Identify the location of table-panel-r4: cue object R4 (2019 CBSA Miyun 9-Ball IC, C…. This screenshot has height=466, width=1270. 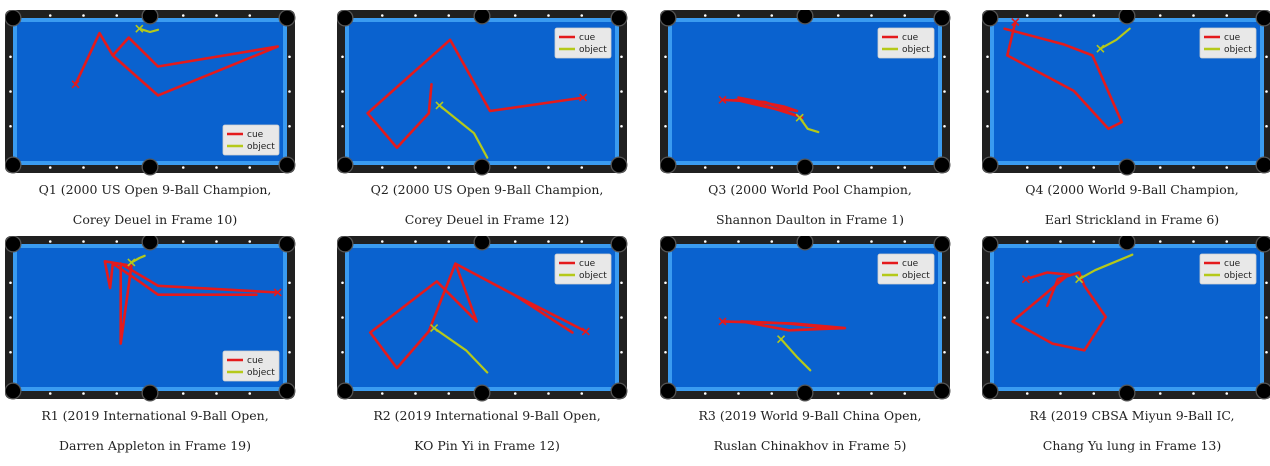
(1126, 351).